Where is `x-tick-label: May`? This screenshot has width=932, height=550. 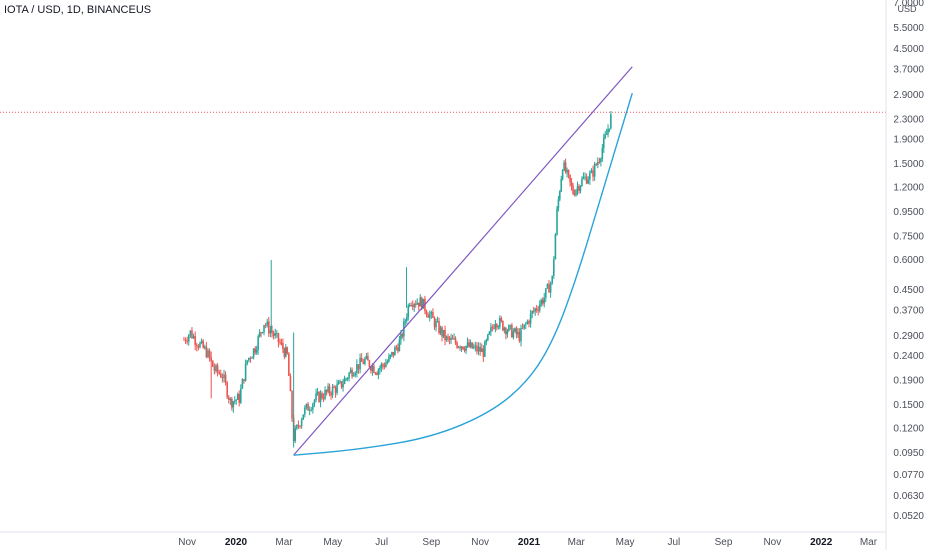
x-tick-label: May is located at coordinates (332, 542).